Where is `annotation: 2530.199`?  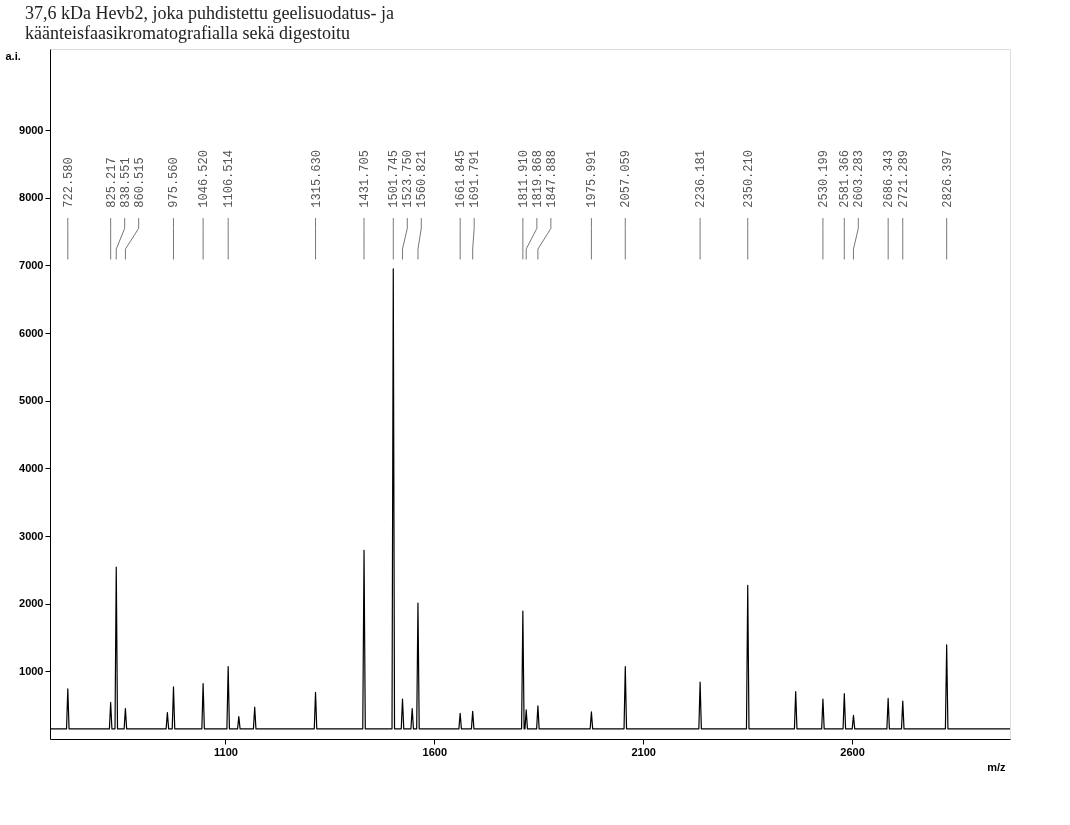
annotation: 2530.199 is located at coordinates (823, 179).